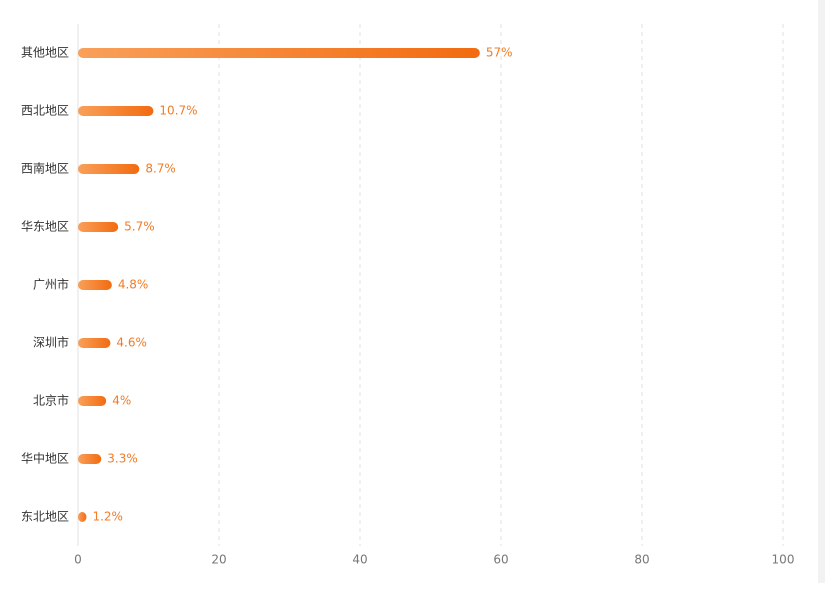 The height and width of the screenshot is (609, 831). What do you see at coordinates (45, 517) in the screenshot?
I see `y-tick-label: 东北地区` at bounding box center [45, 517].